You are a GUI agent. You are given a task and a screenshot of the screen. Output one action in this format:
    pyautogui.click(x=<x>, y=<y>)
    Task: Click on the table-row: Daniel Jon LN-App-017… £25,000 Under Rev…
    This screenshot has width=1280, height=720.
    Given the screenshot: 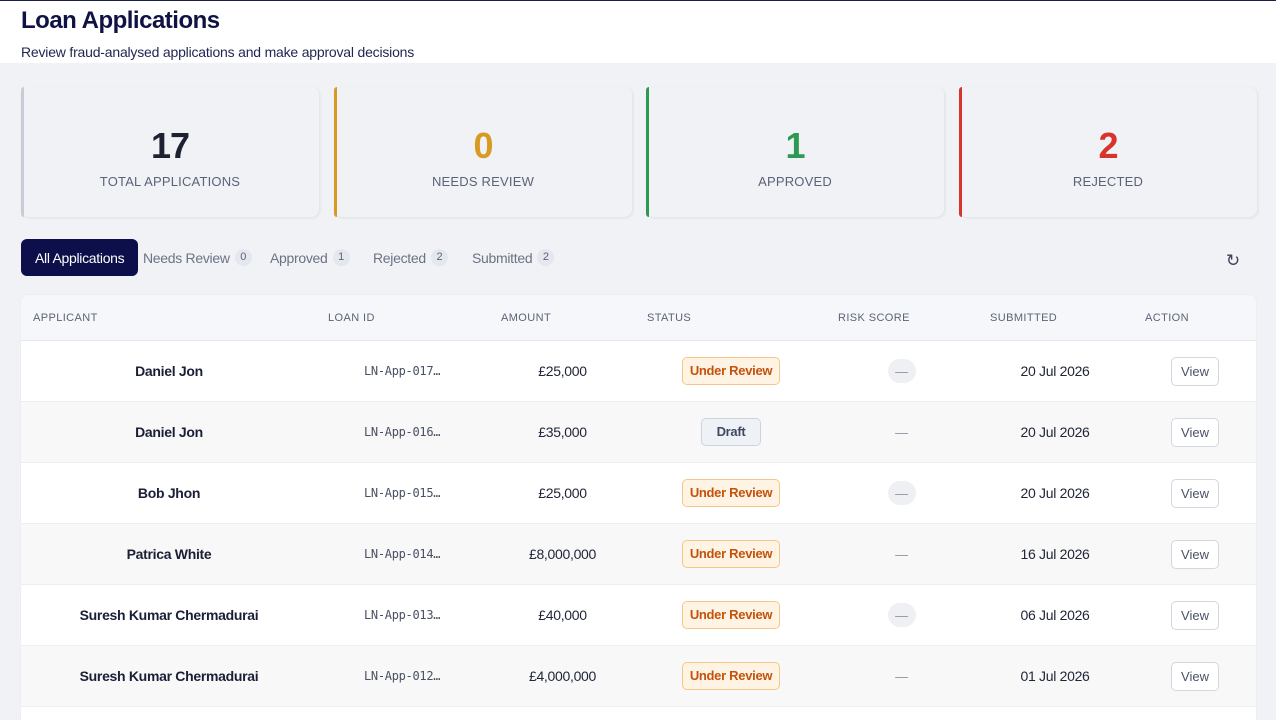 What is the action you would take?
    pyautogui.click(x=638, y=371)
    